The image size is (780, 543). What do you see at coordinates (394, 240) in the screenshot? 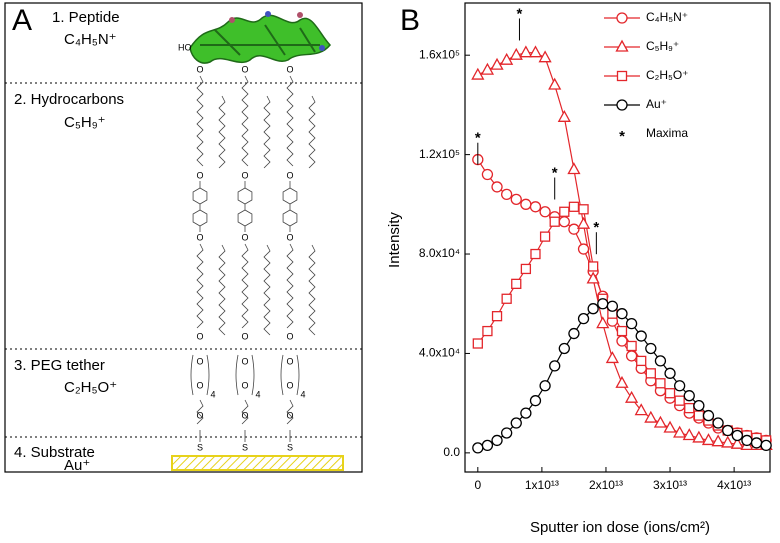
I see `y-axis-label: Intensity` at bounding box center [394, 240].